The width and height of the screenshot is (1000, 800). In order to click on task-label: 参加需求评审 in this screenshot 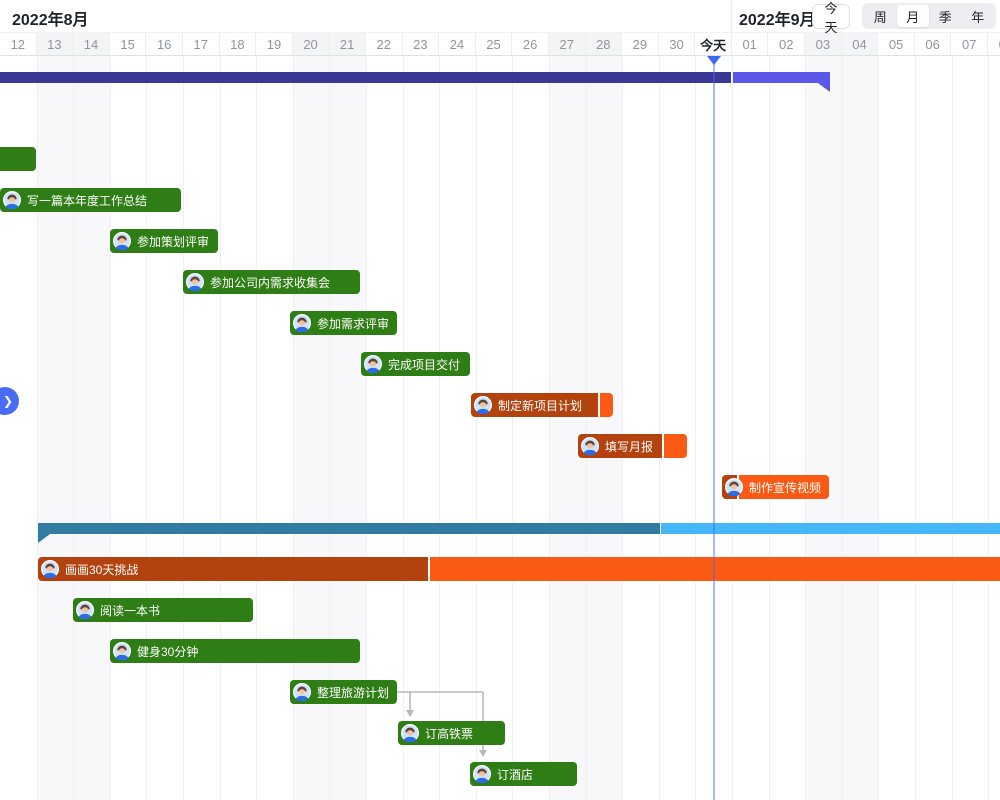, I will do `click(353, 323)`.